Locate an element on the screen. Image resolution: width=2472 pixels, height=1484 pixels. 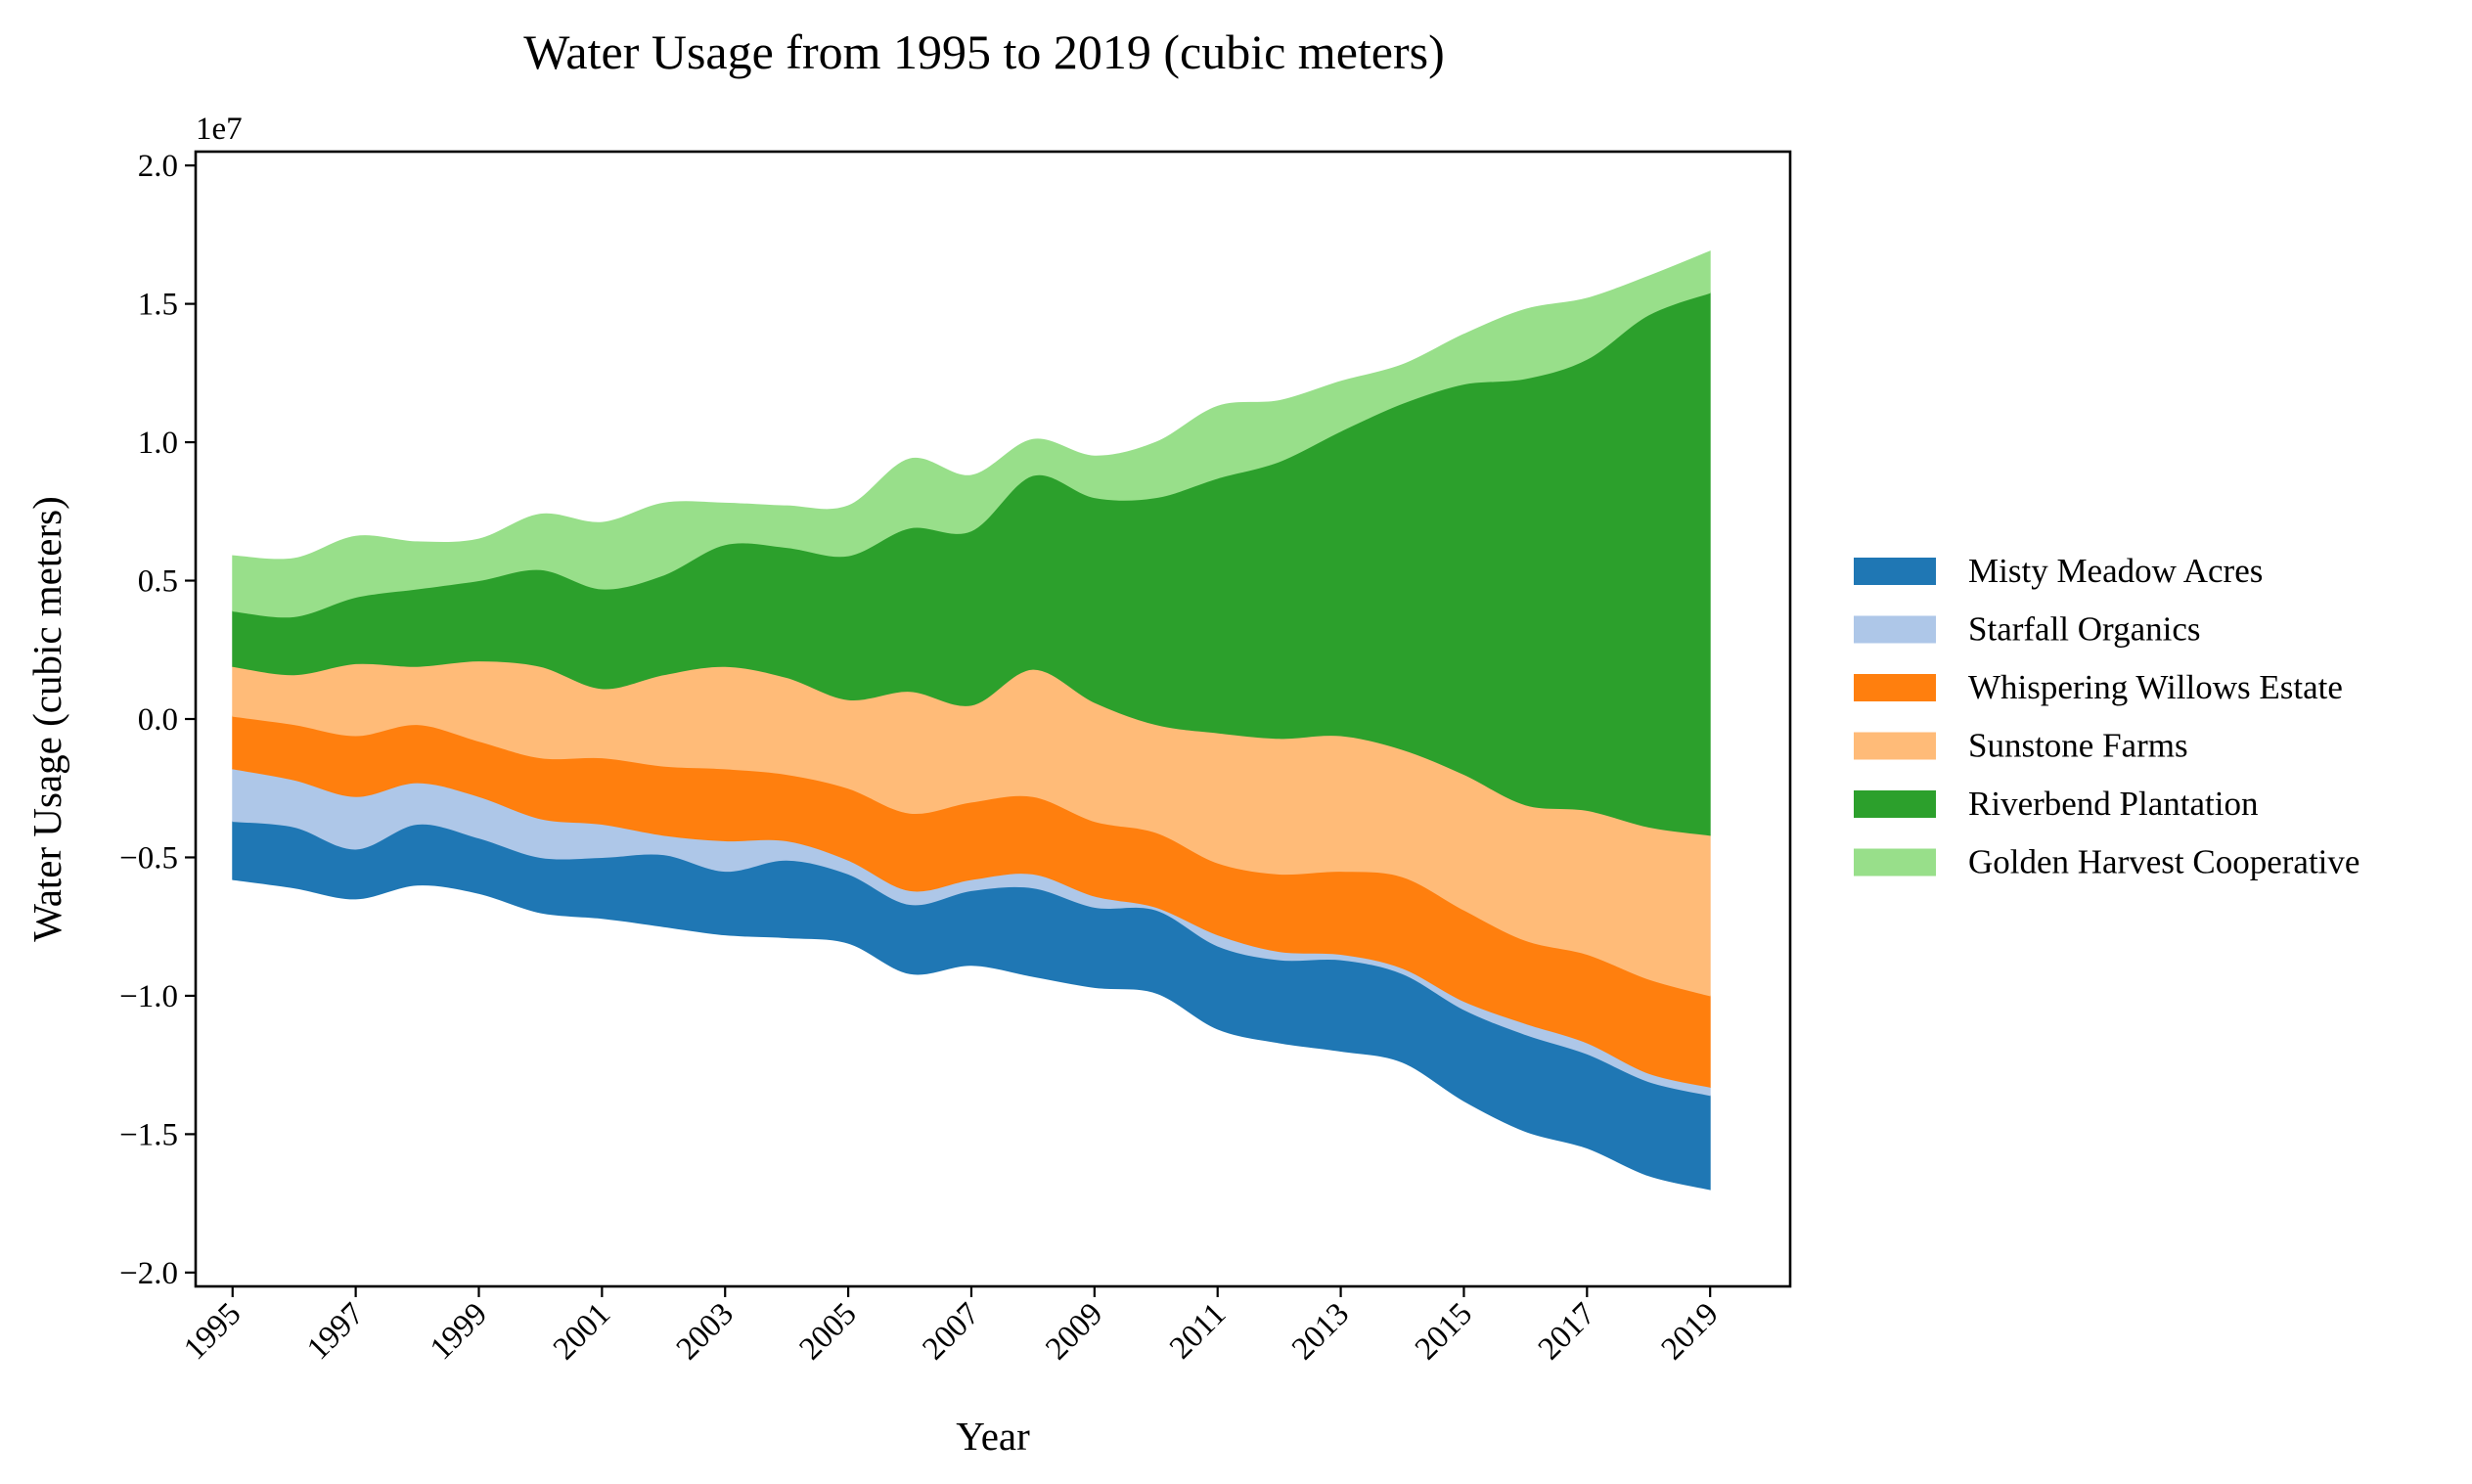
legend-item-starfall-organics: Starfall Organics is located at coordinates (2027, 629).